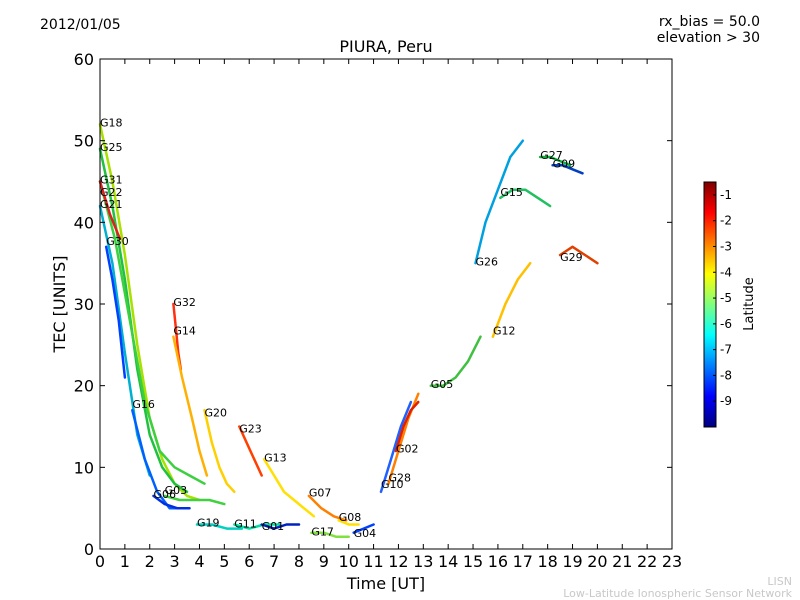  Describe the element at coordinates (487, 261) in the screenshot. I see `series-label-g26: G26` at that location.